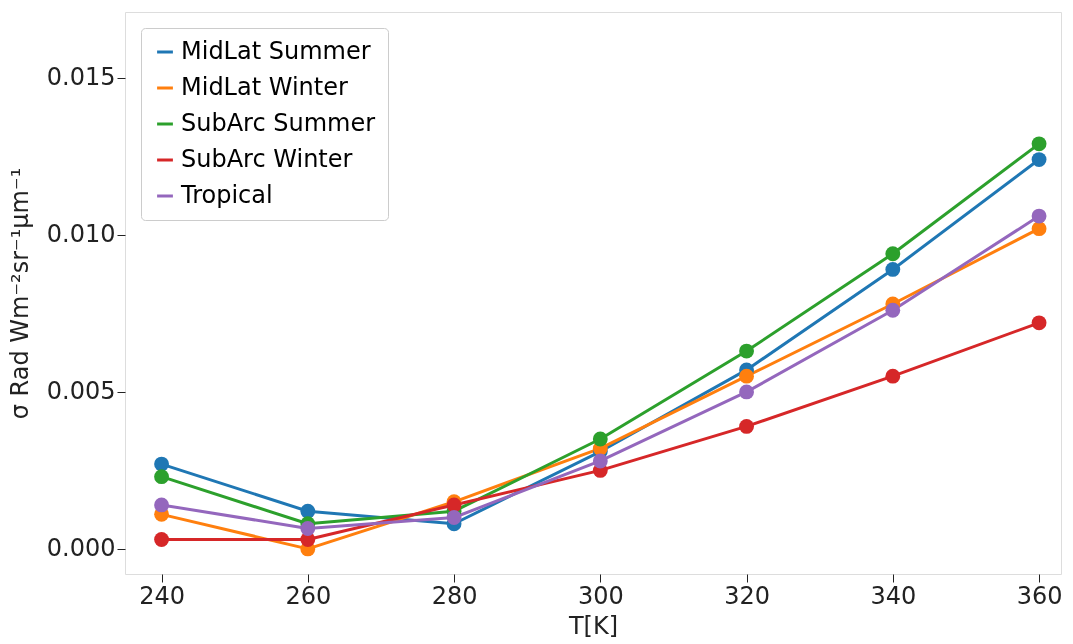 Image resolution: width=1073 pixels, height=644 pixels. What do you see at coordinates (226, 195) in the screenshot?
I see `legend-label: Tropical` at bounding box center [226, 195].